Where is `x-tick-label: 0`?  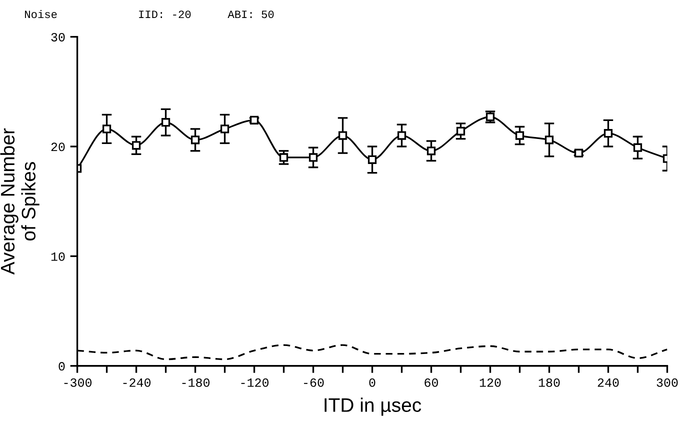 x-tick-label: 0 is located at coordinates (372, 382).